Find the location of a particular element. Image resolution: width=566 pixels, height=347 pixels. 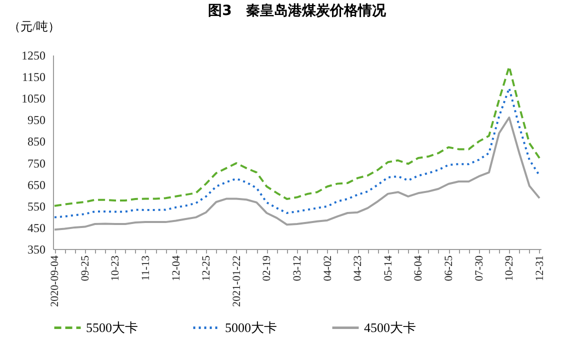

y-tick-label: 650 is located at coordinates (37, 185).